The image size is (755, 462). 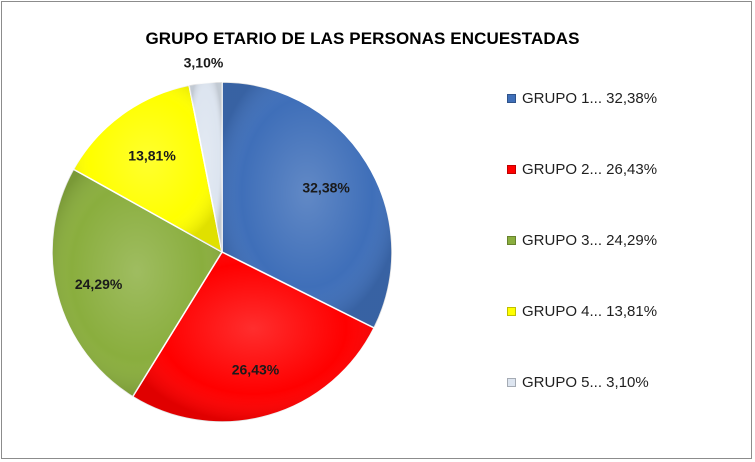 I want to click on legend-item-5: GRUPO 5... 3,10%, so click(x=578, y=382).